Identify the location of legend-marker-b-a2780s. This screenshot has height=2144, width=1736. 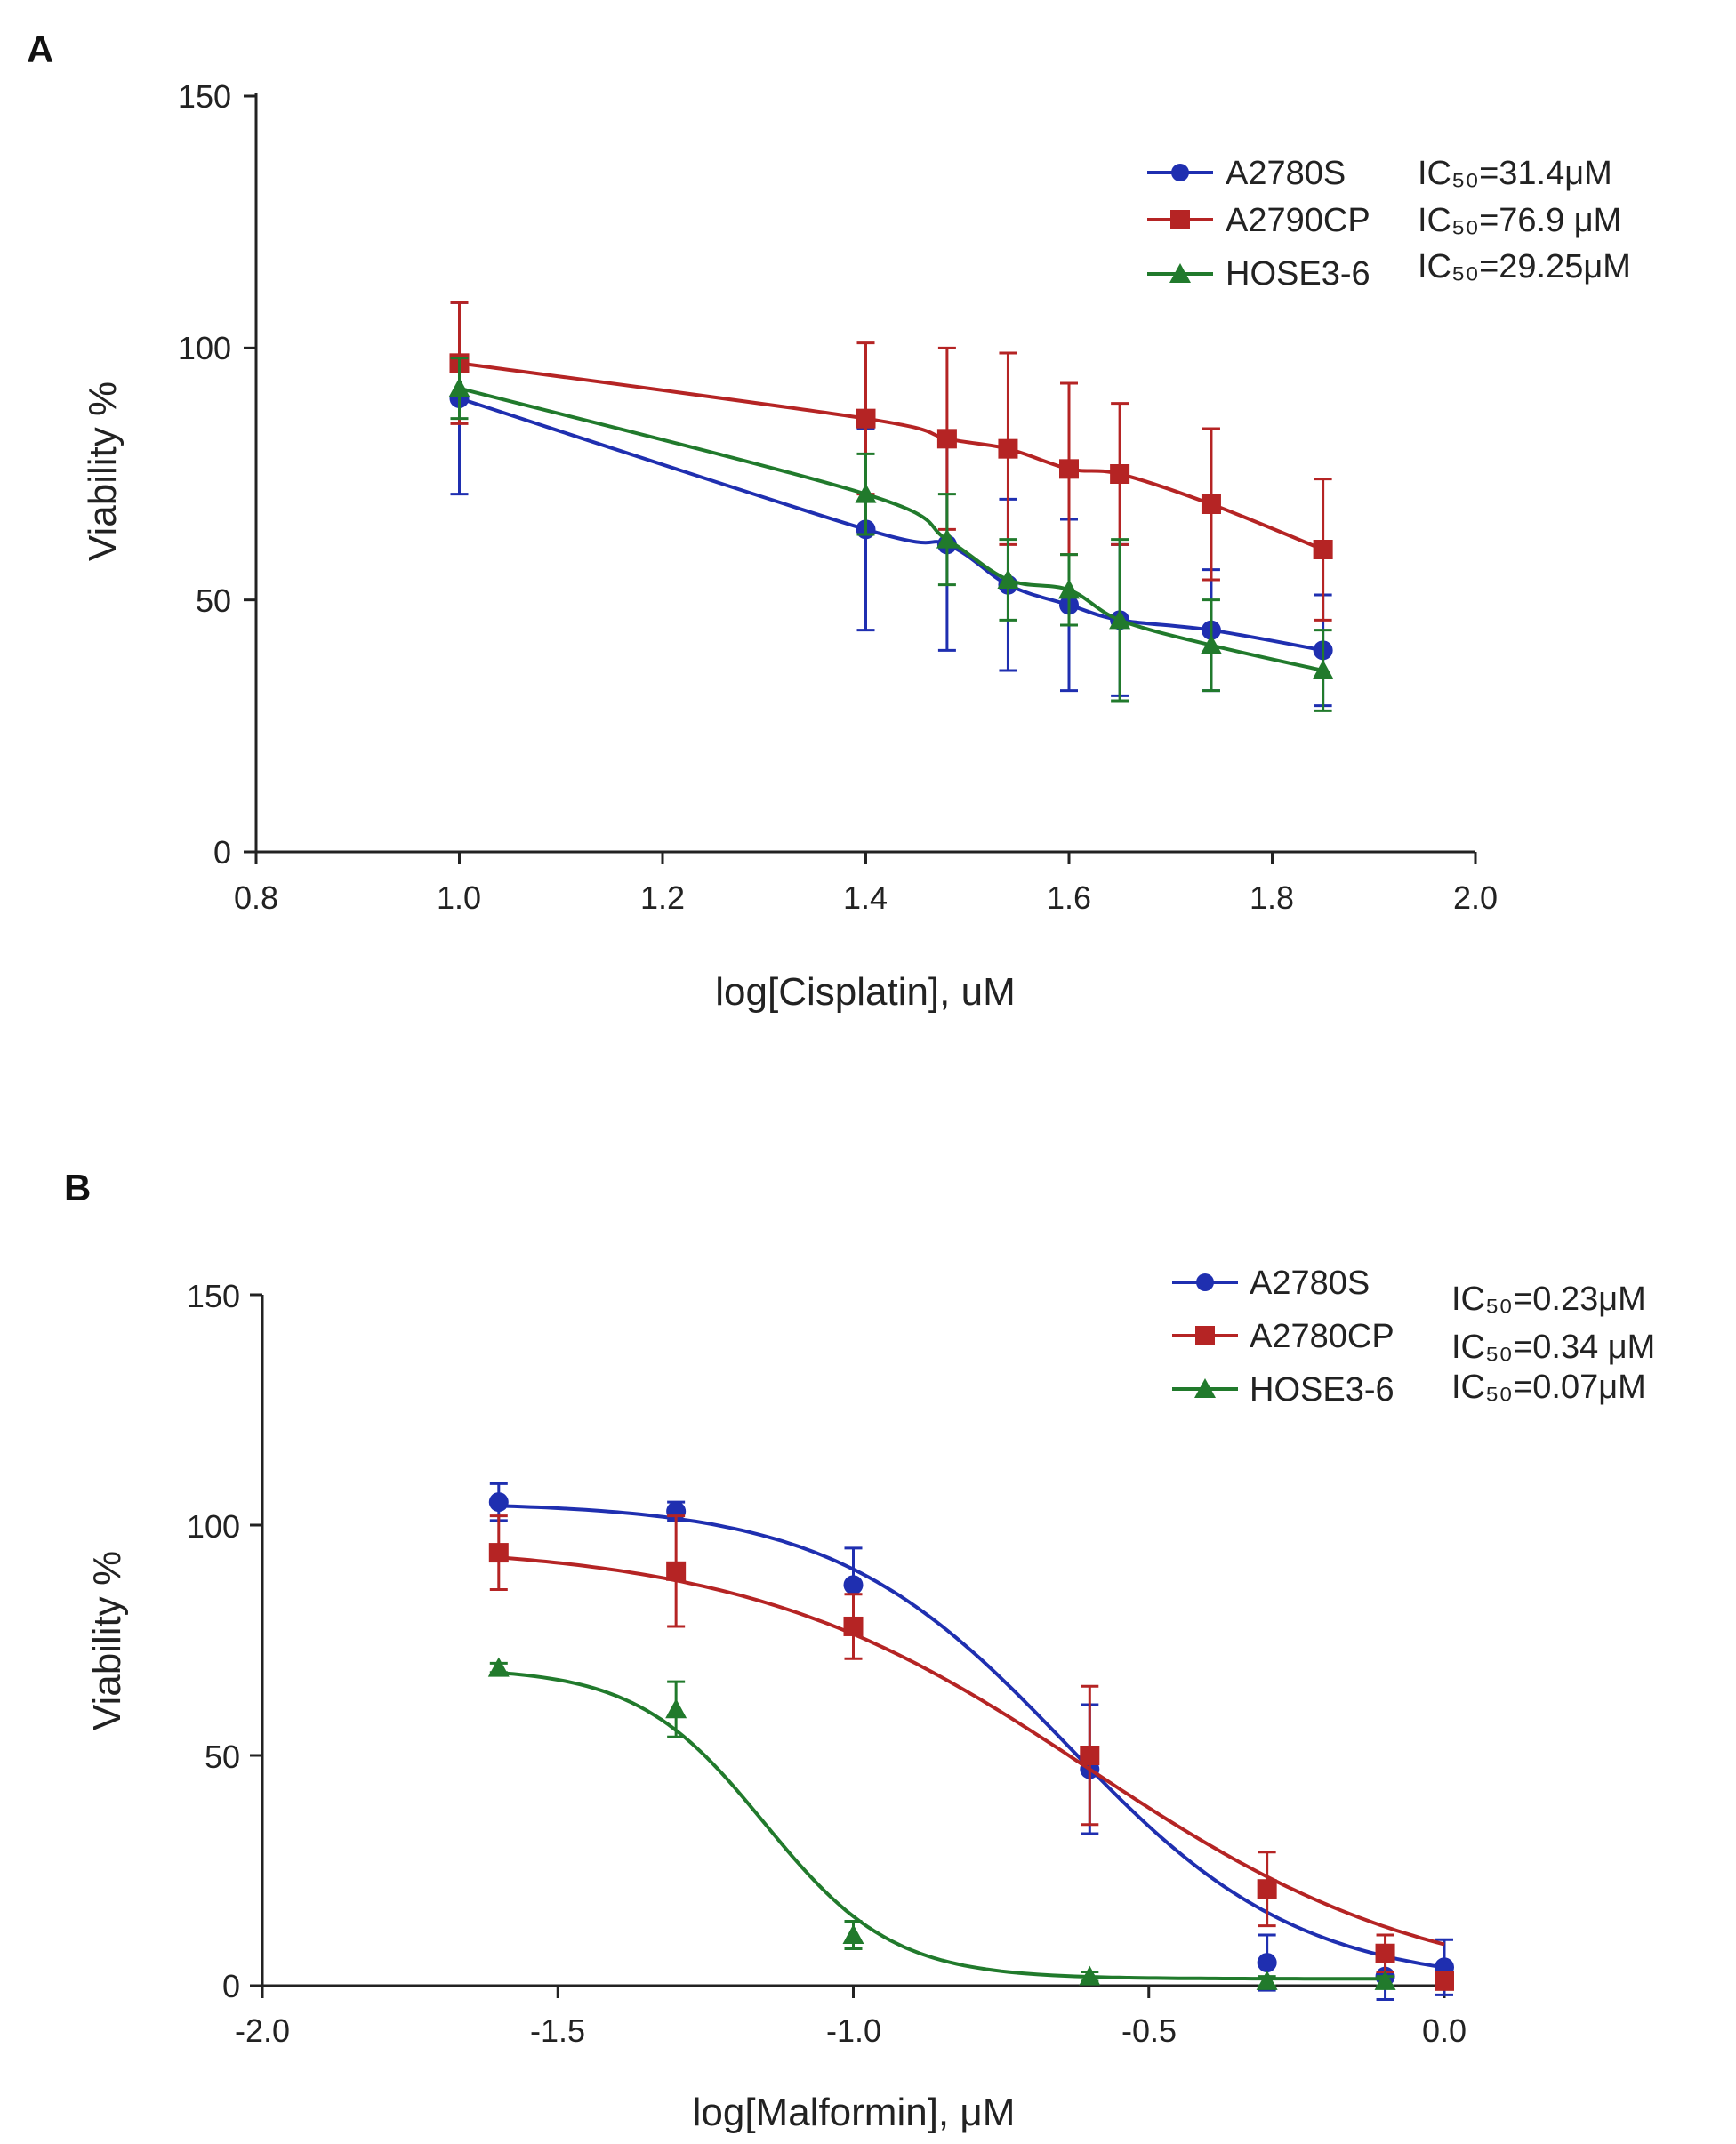
(1205, 1282).